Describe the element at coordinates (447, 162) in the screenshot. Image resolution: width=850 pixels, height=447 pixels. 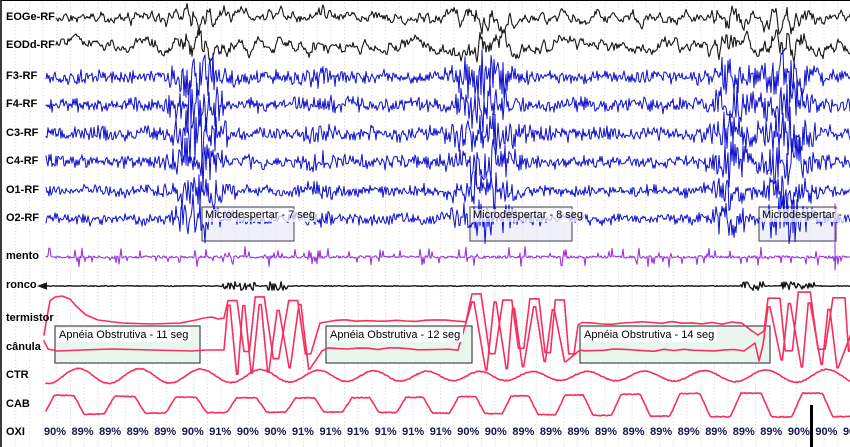
I see `trace-c4-rf` at that location.